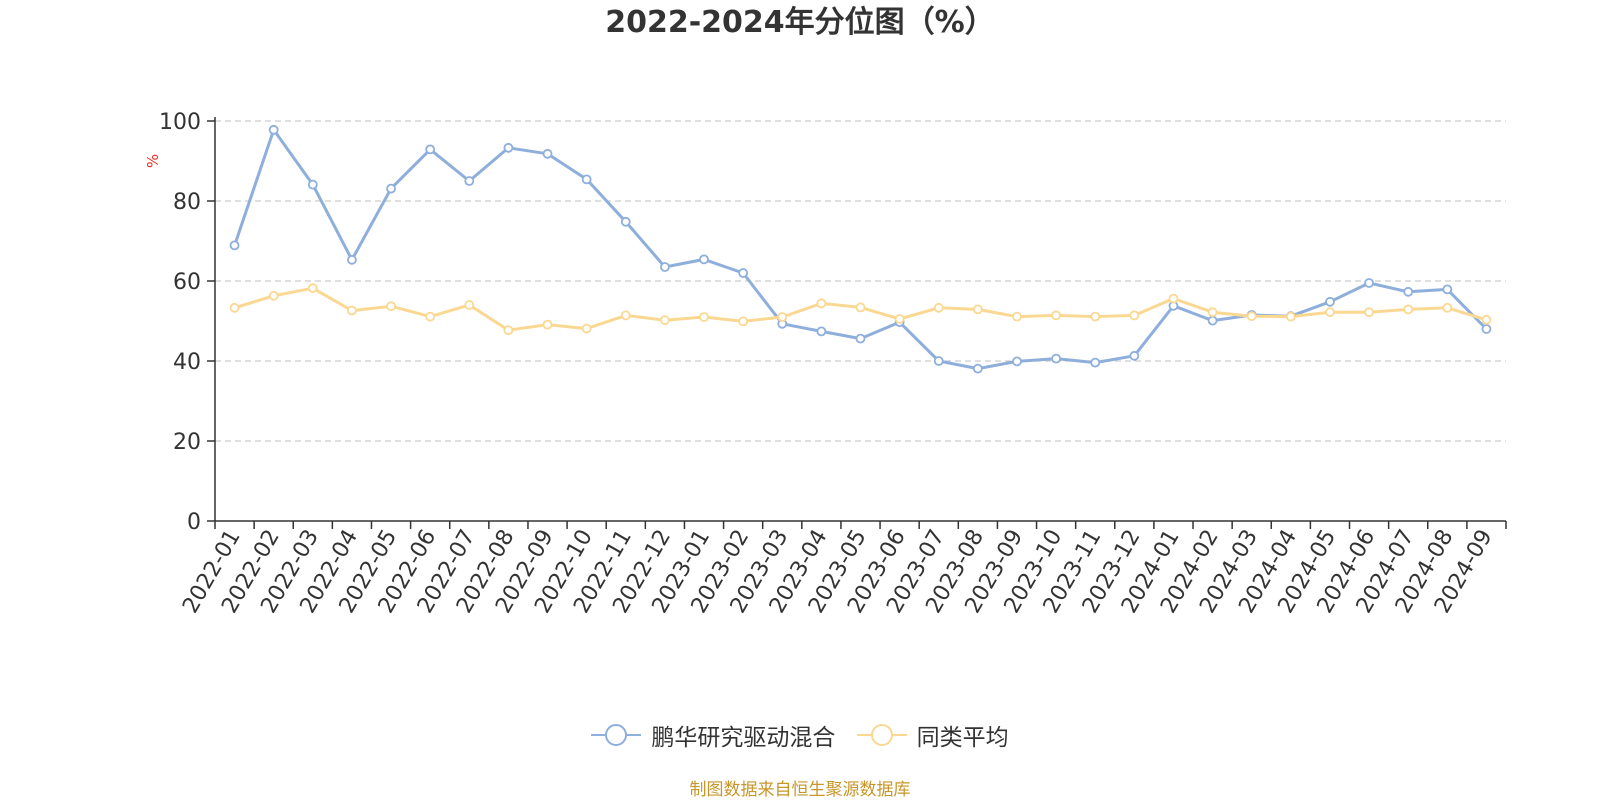 This screenshot has height=800, width=1600. I want to click on y-tick-label: 20, so click(187, 442).